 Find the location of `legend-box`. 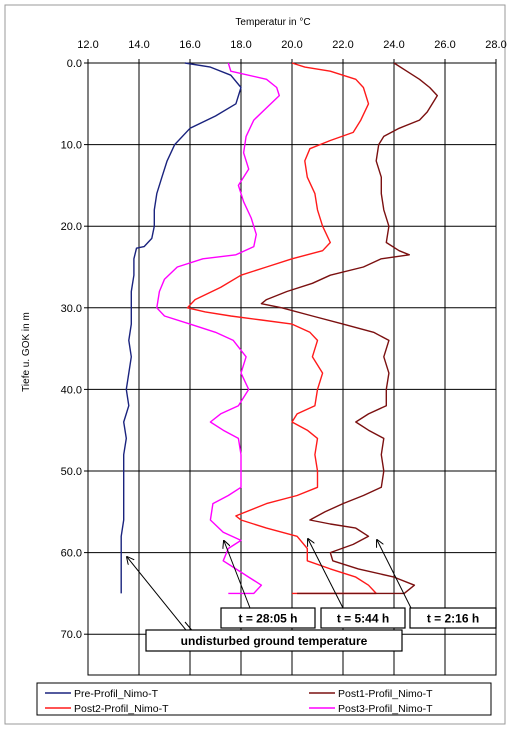

legend-box is located at coordinates (264, 699).